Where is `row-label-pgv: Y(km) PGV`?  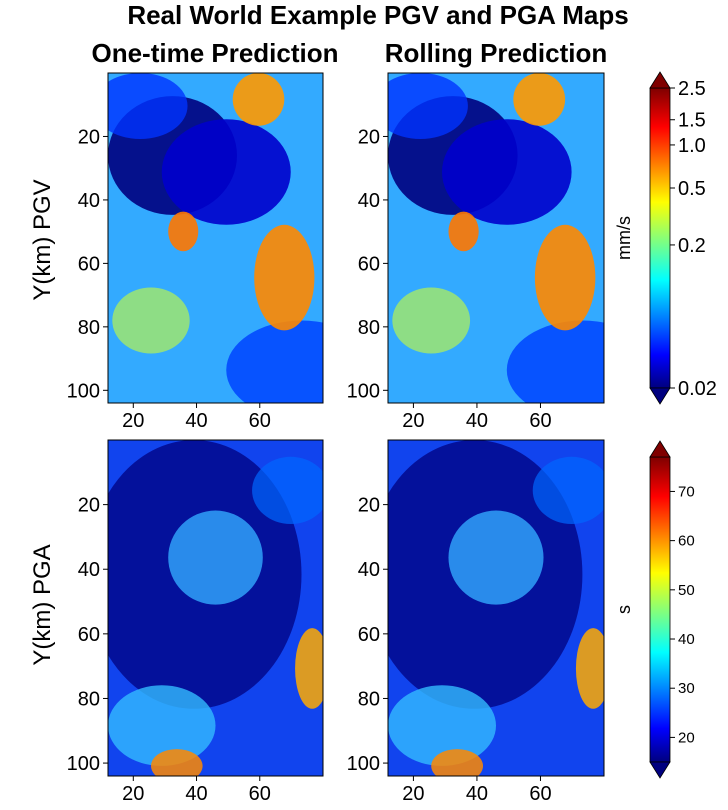
row-label-pgv: Y(km) PGV is located at coordinates (42, 239).